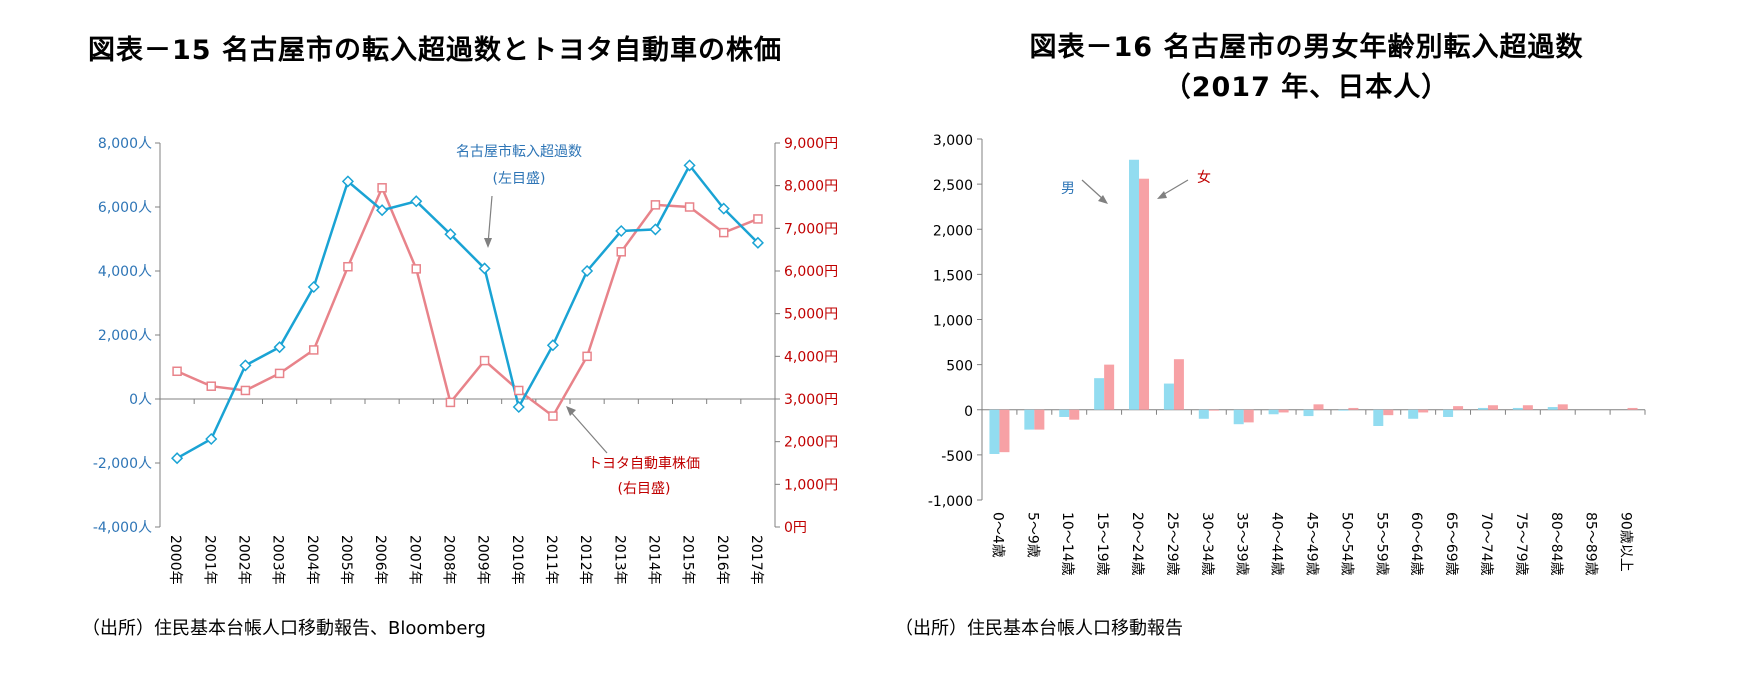  What do you see at coordinates (1381, 544) in the screenshot?
I see `category-label: 55～59歳` at bounding box center [1381, 544].